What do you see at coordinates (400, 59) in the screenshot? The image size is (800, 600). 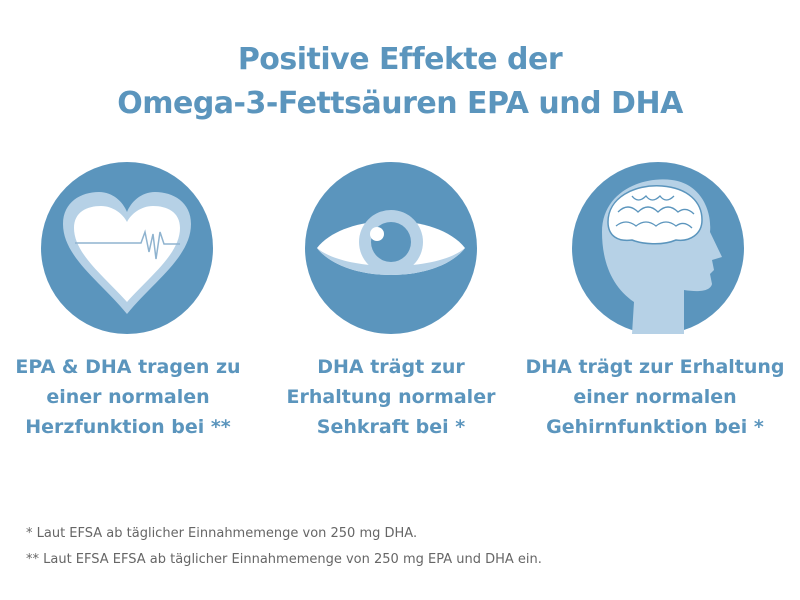 I see `title-line-1: Positive Effekte der` at bounding box center [400, 59].